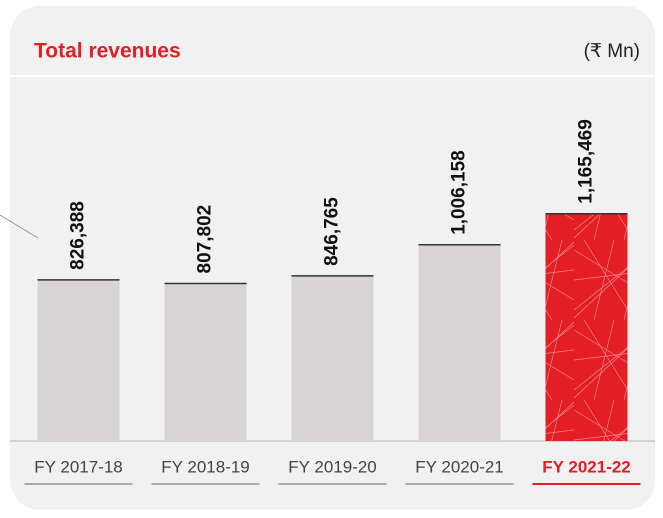 The height and width of the screenshot is (518, 663). I want to click on value-label: 826,388, so click(78, 235).